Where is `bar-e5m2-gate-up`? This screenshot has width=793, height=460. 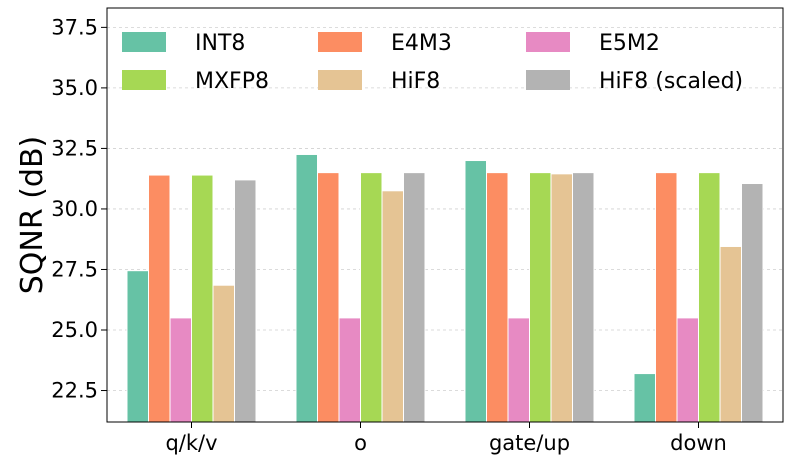
bar-e5m2-gate-up is located at coordinates (518, 370).